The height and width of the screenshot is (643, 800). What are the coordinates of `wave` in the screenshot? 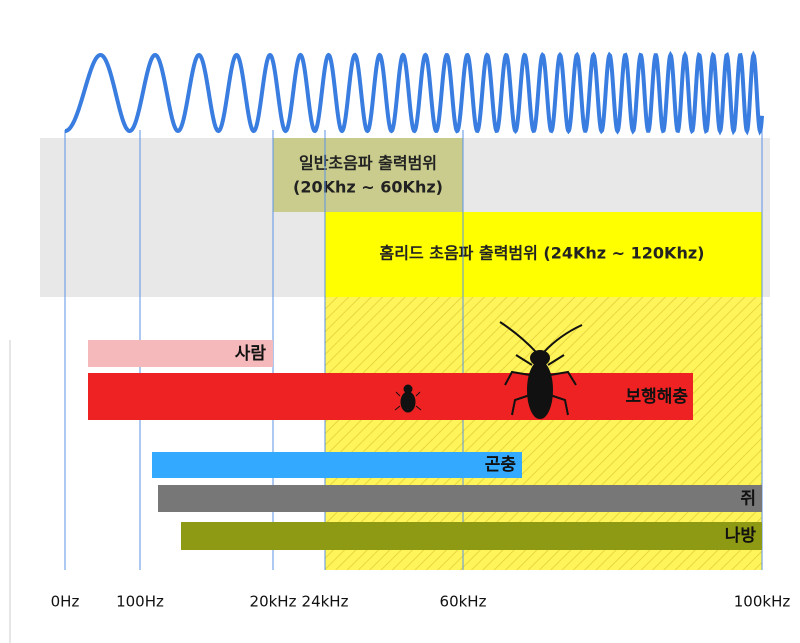 It's located at (414, 93).